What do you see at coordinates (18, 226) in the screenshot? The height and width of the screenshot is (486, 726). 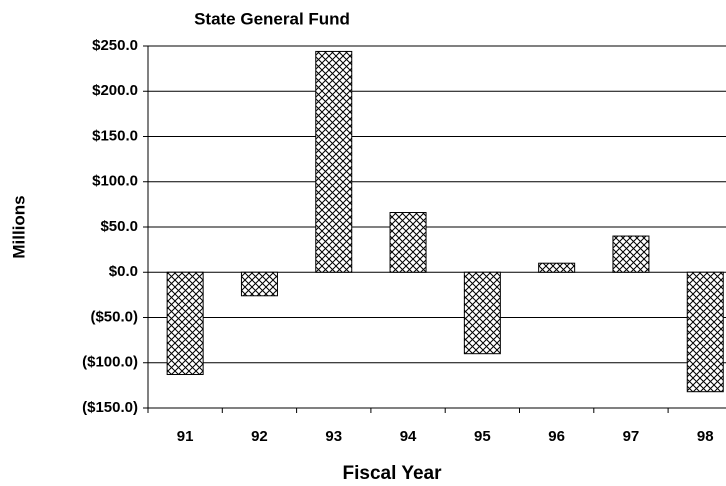 I see `y-axis-label: Millions` at bounding box center [18, 226].